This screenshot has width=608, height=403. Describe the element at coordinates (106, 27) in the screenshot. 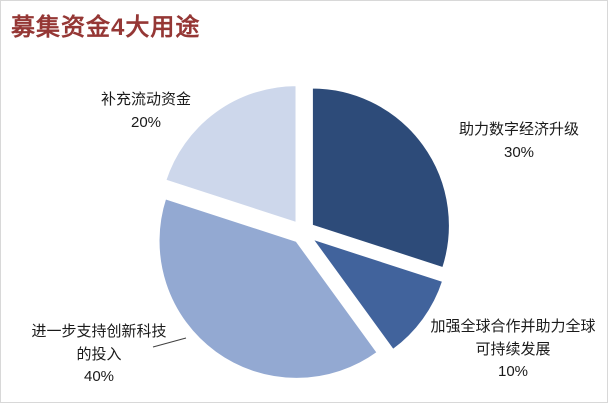

I see `chart-title: 募集资金4大用途` at that location.